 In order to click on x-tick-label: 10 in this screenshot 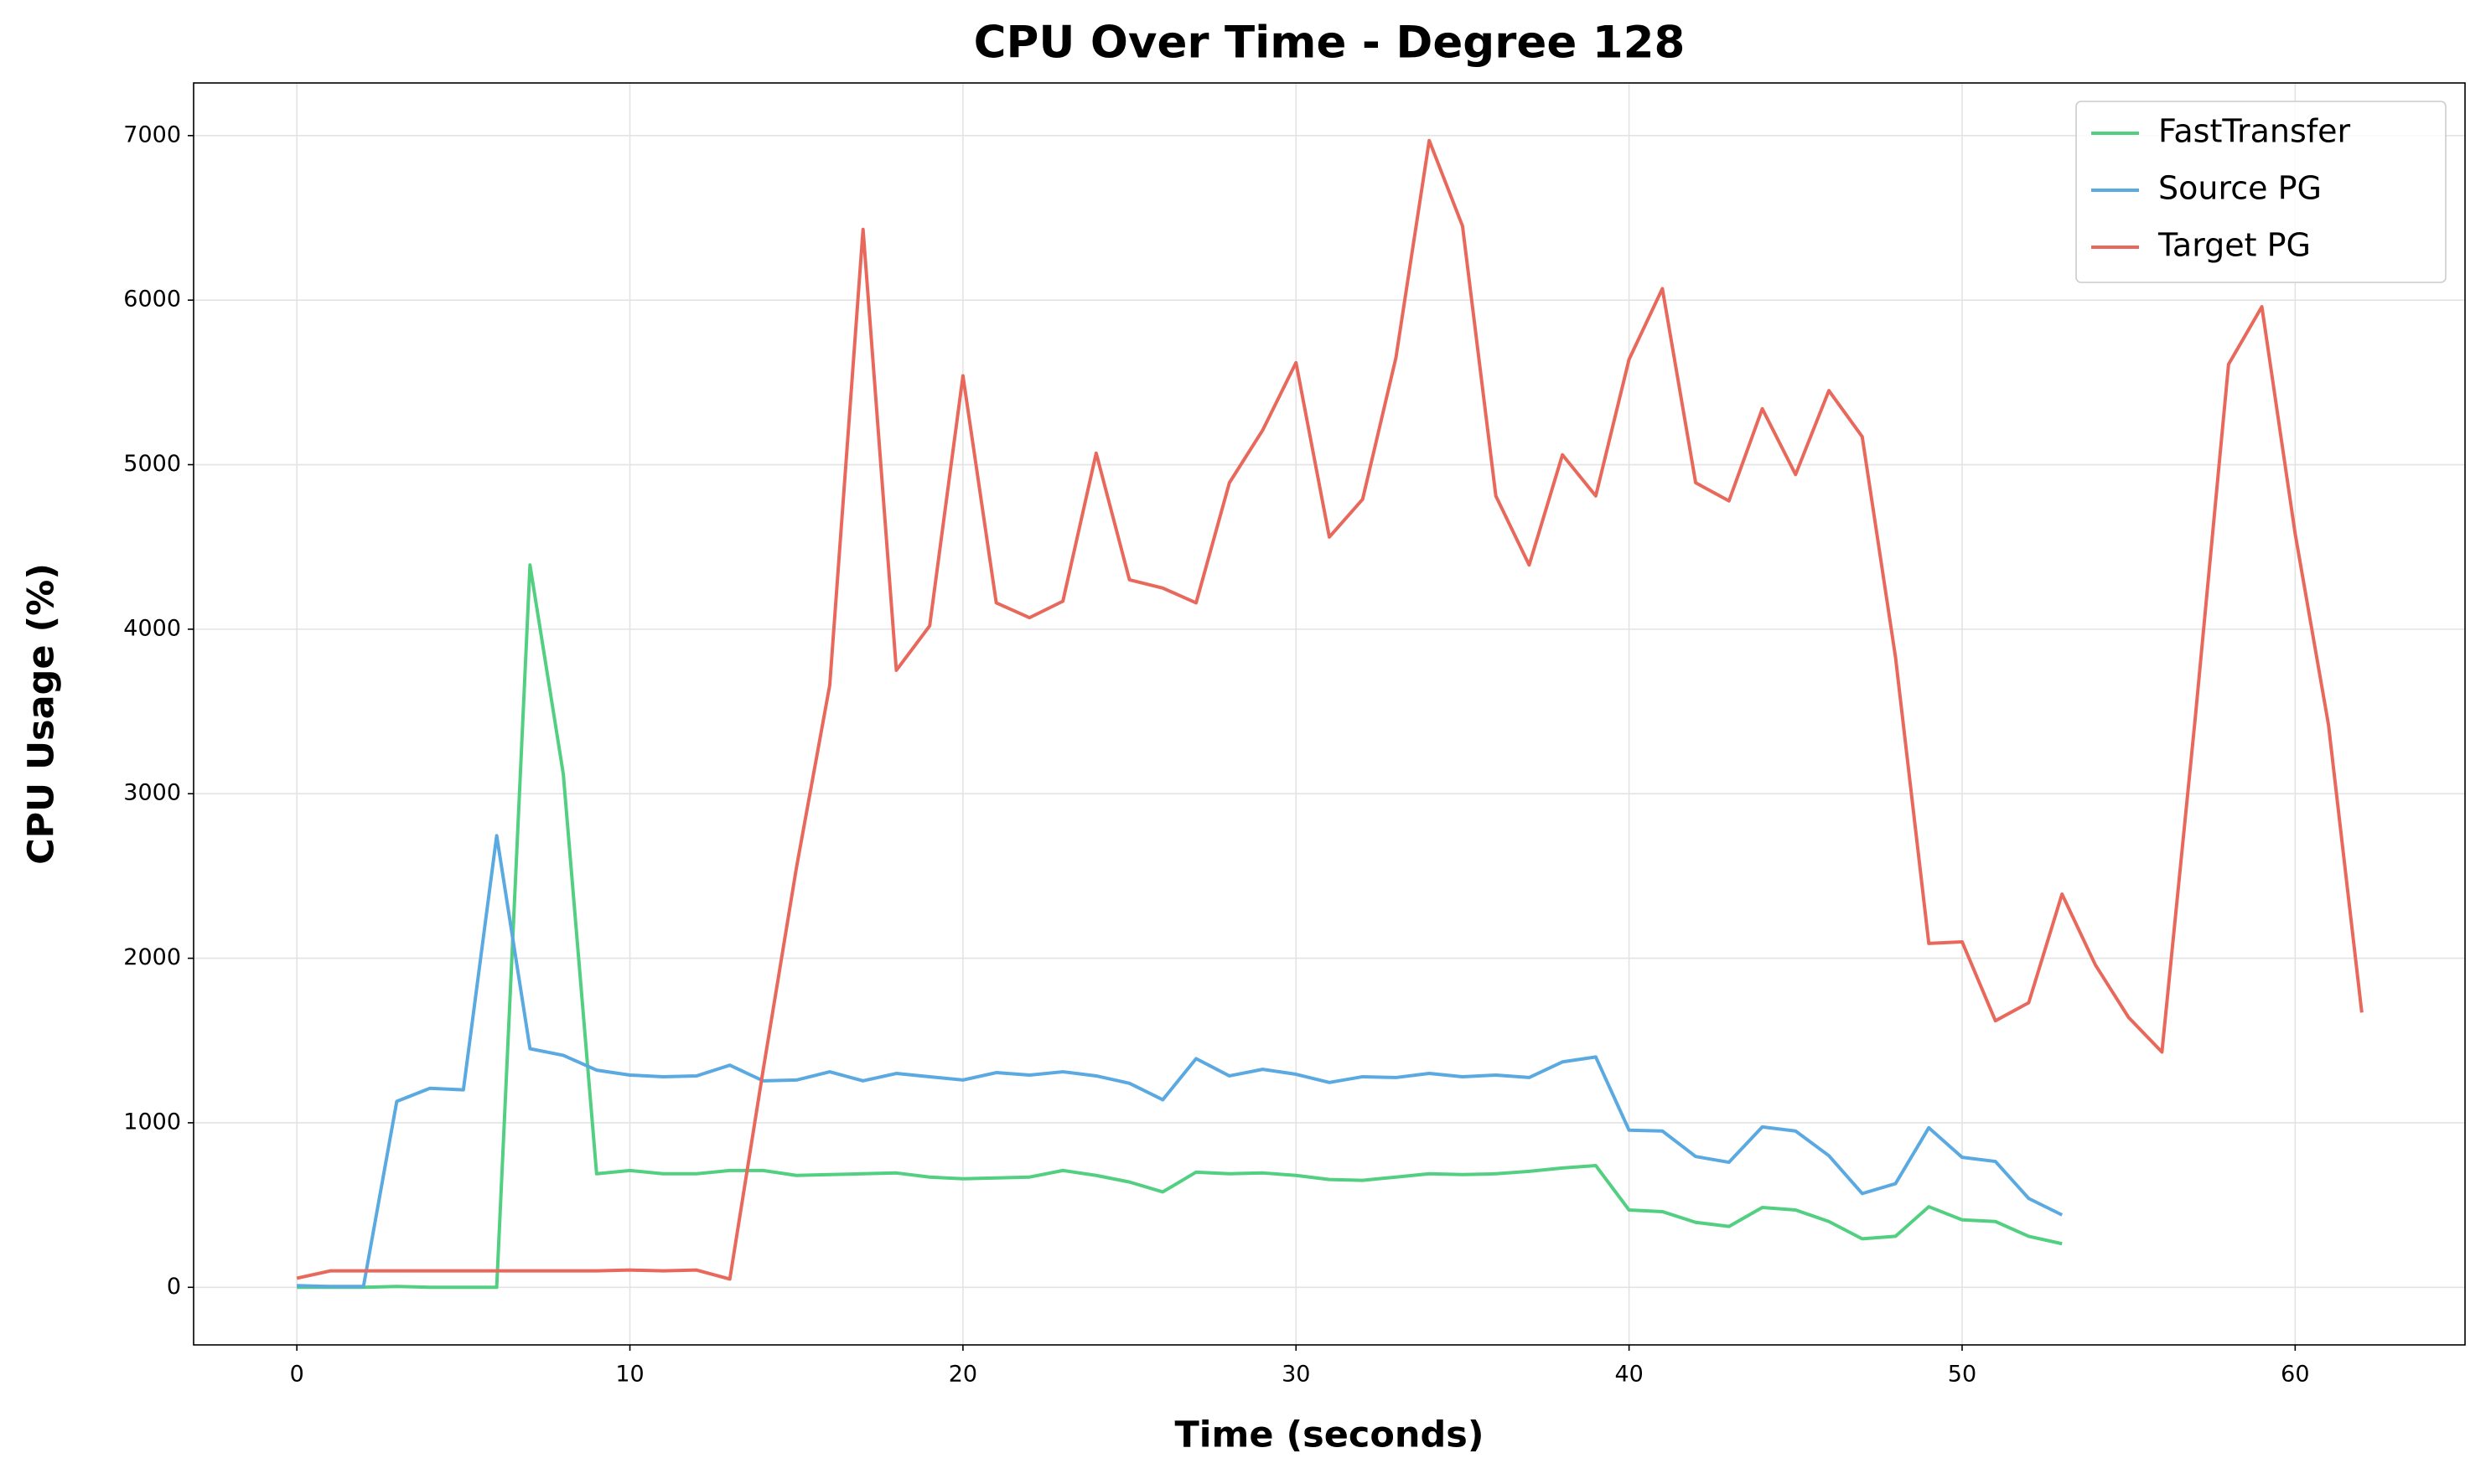, I will do `click(629, 1375)`.